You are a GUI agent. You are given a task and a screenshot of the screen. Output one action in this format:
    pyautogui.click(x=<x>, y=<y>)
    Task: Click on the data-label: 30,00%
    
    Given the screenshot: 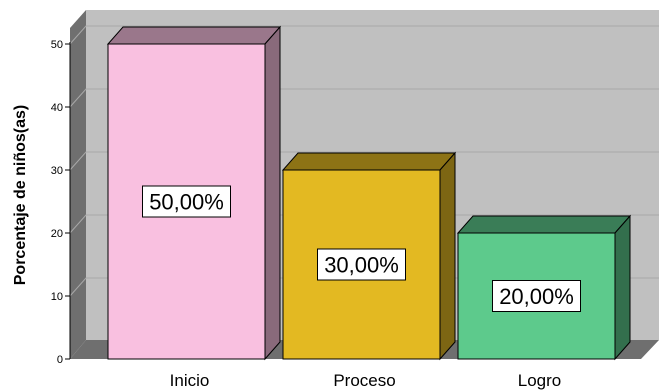 What is the action you would take?
    pyautogui.click(x=361, y=265)
    